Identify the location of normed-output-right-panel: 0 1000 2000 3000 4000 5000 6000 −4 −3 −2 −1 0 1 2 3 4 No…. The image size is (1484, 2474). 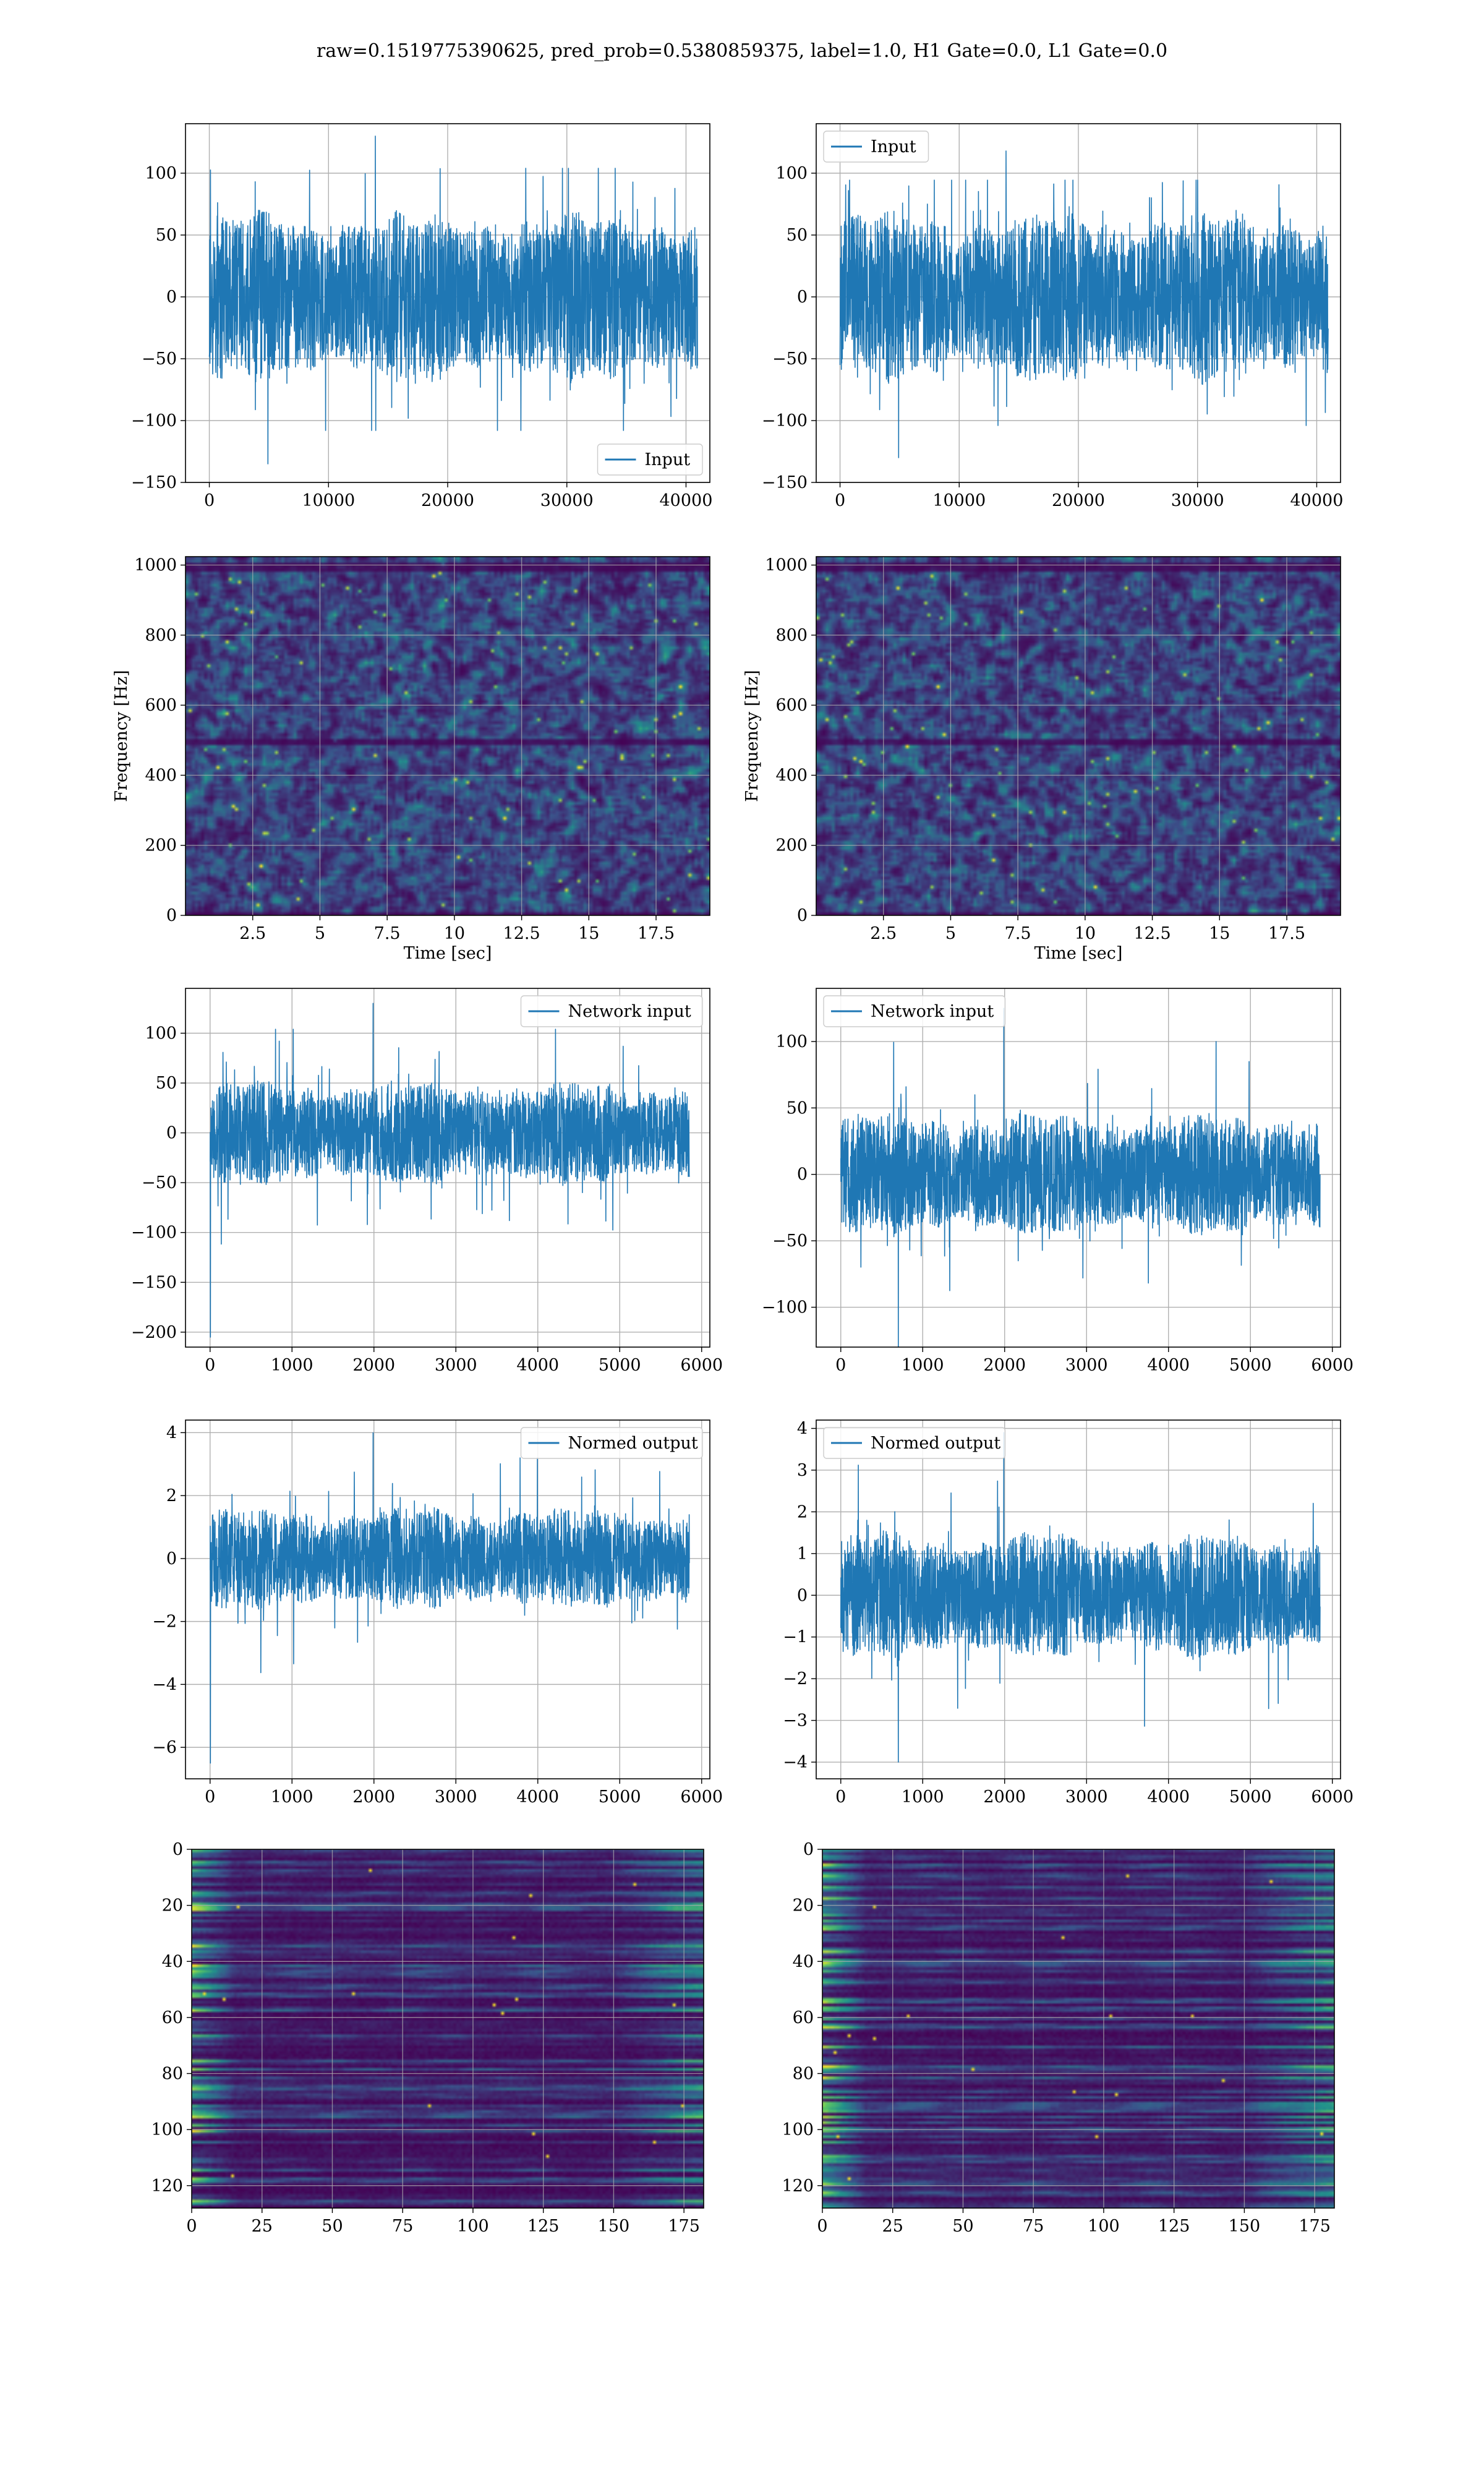
(1068, 1613).